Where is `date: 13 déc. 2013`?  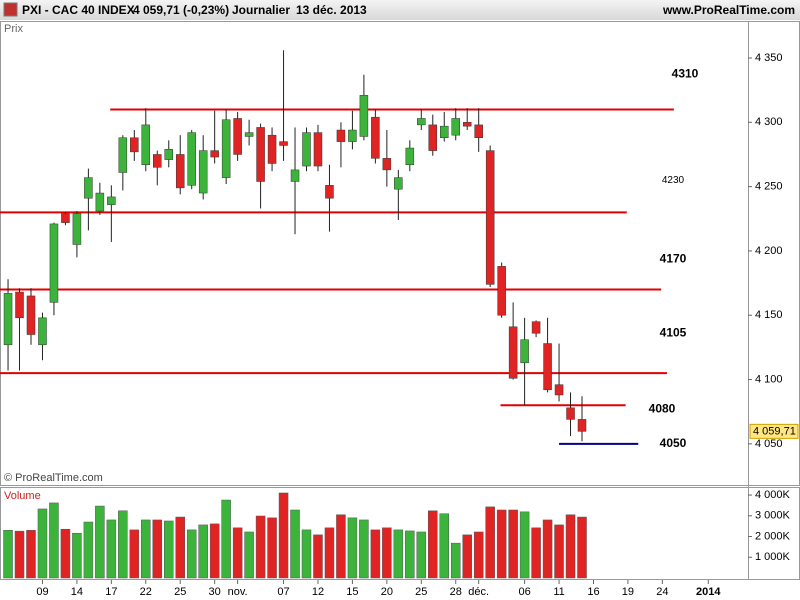
date: 13 déc. 2013 is located at coordinates (331, 10).